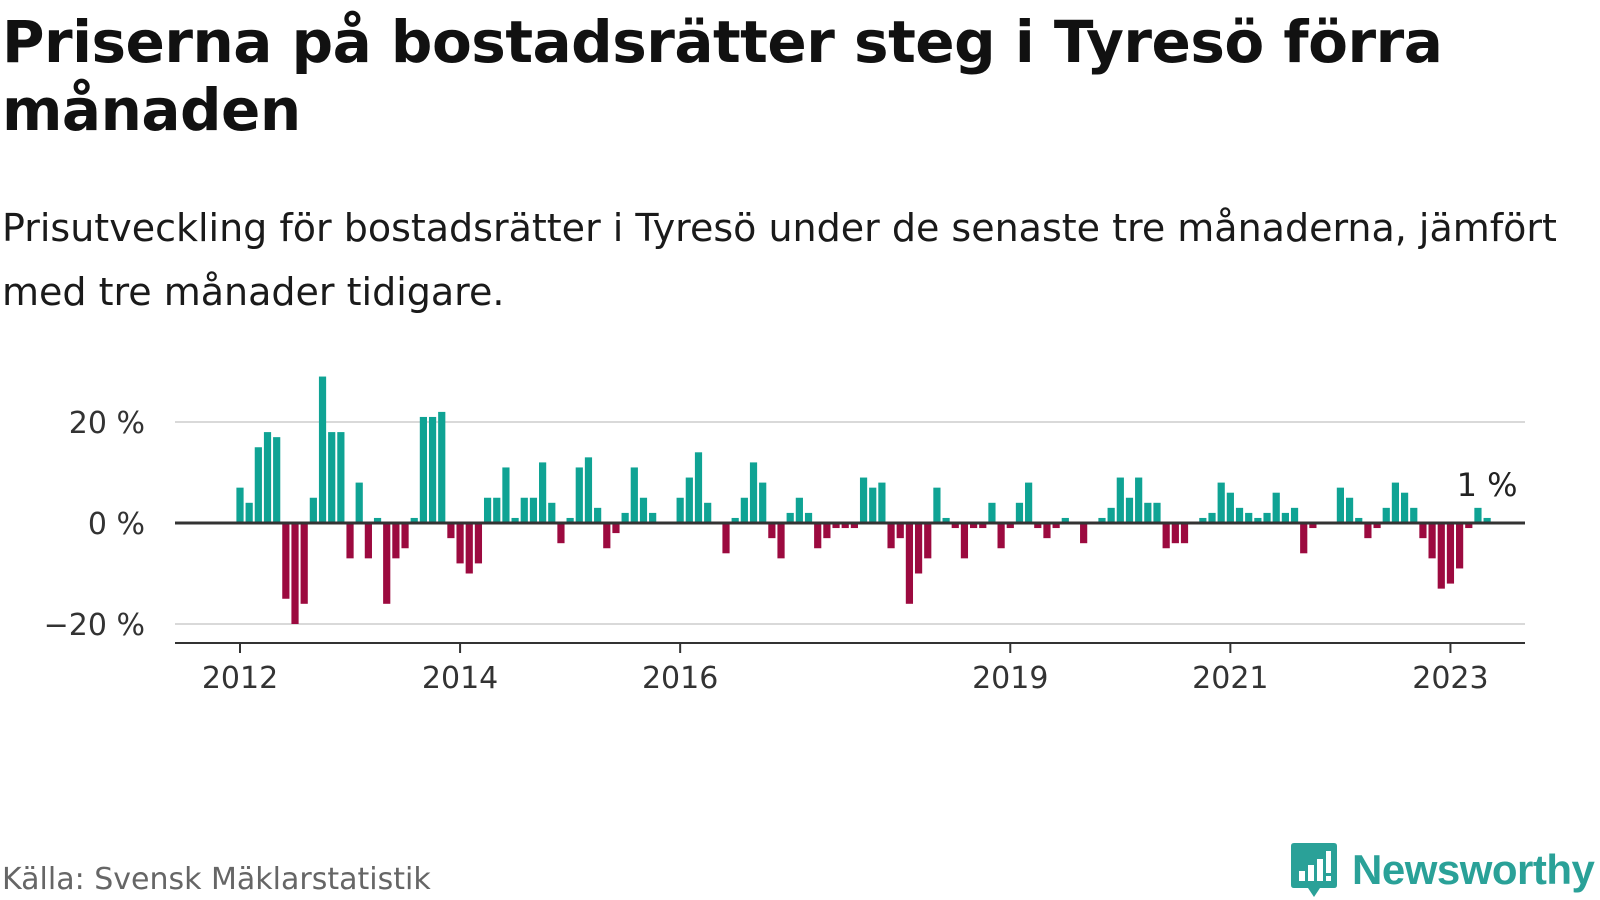 The height and width of the screenshot is (900, 1600). What do you see at coordinates (1010, 678) in the screenshot?
I see `x-tick-label: 2019` at bounding box center [1010, 678].